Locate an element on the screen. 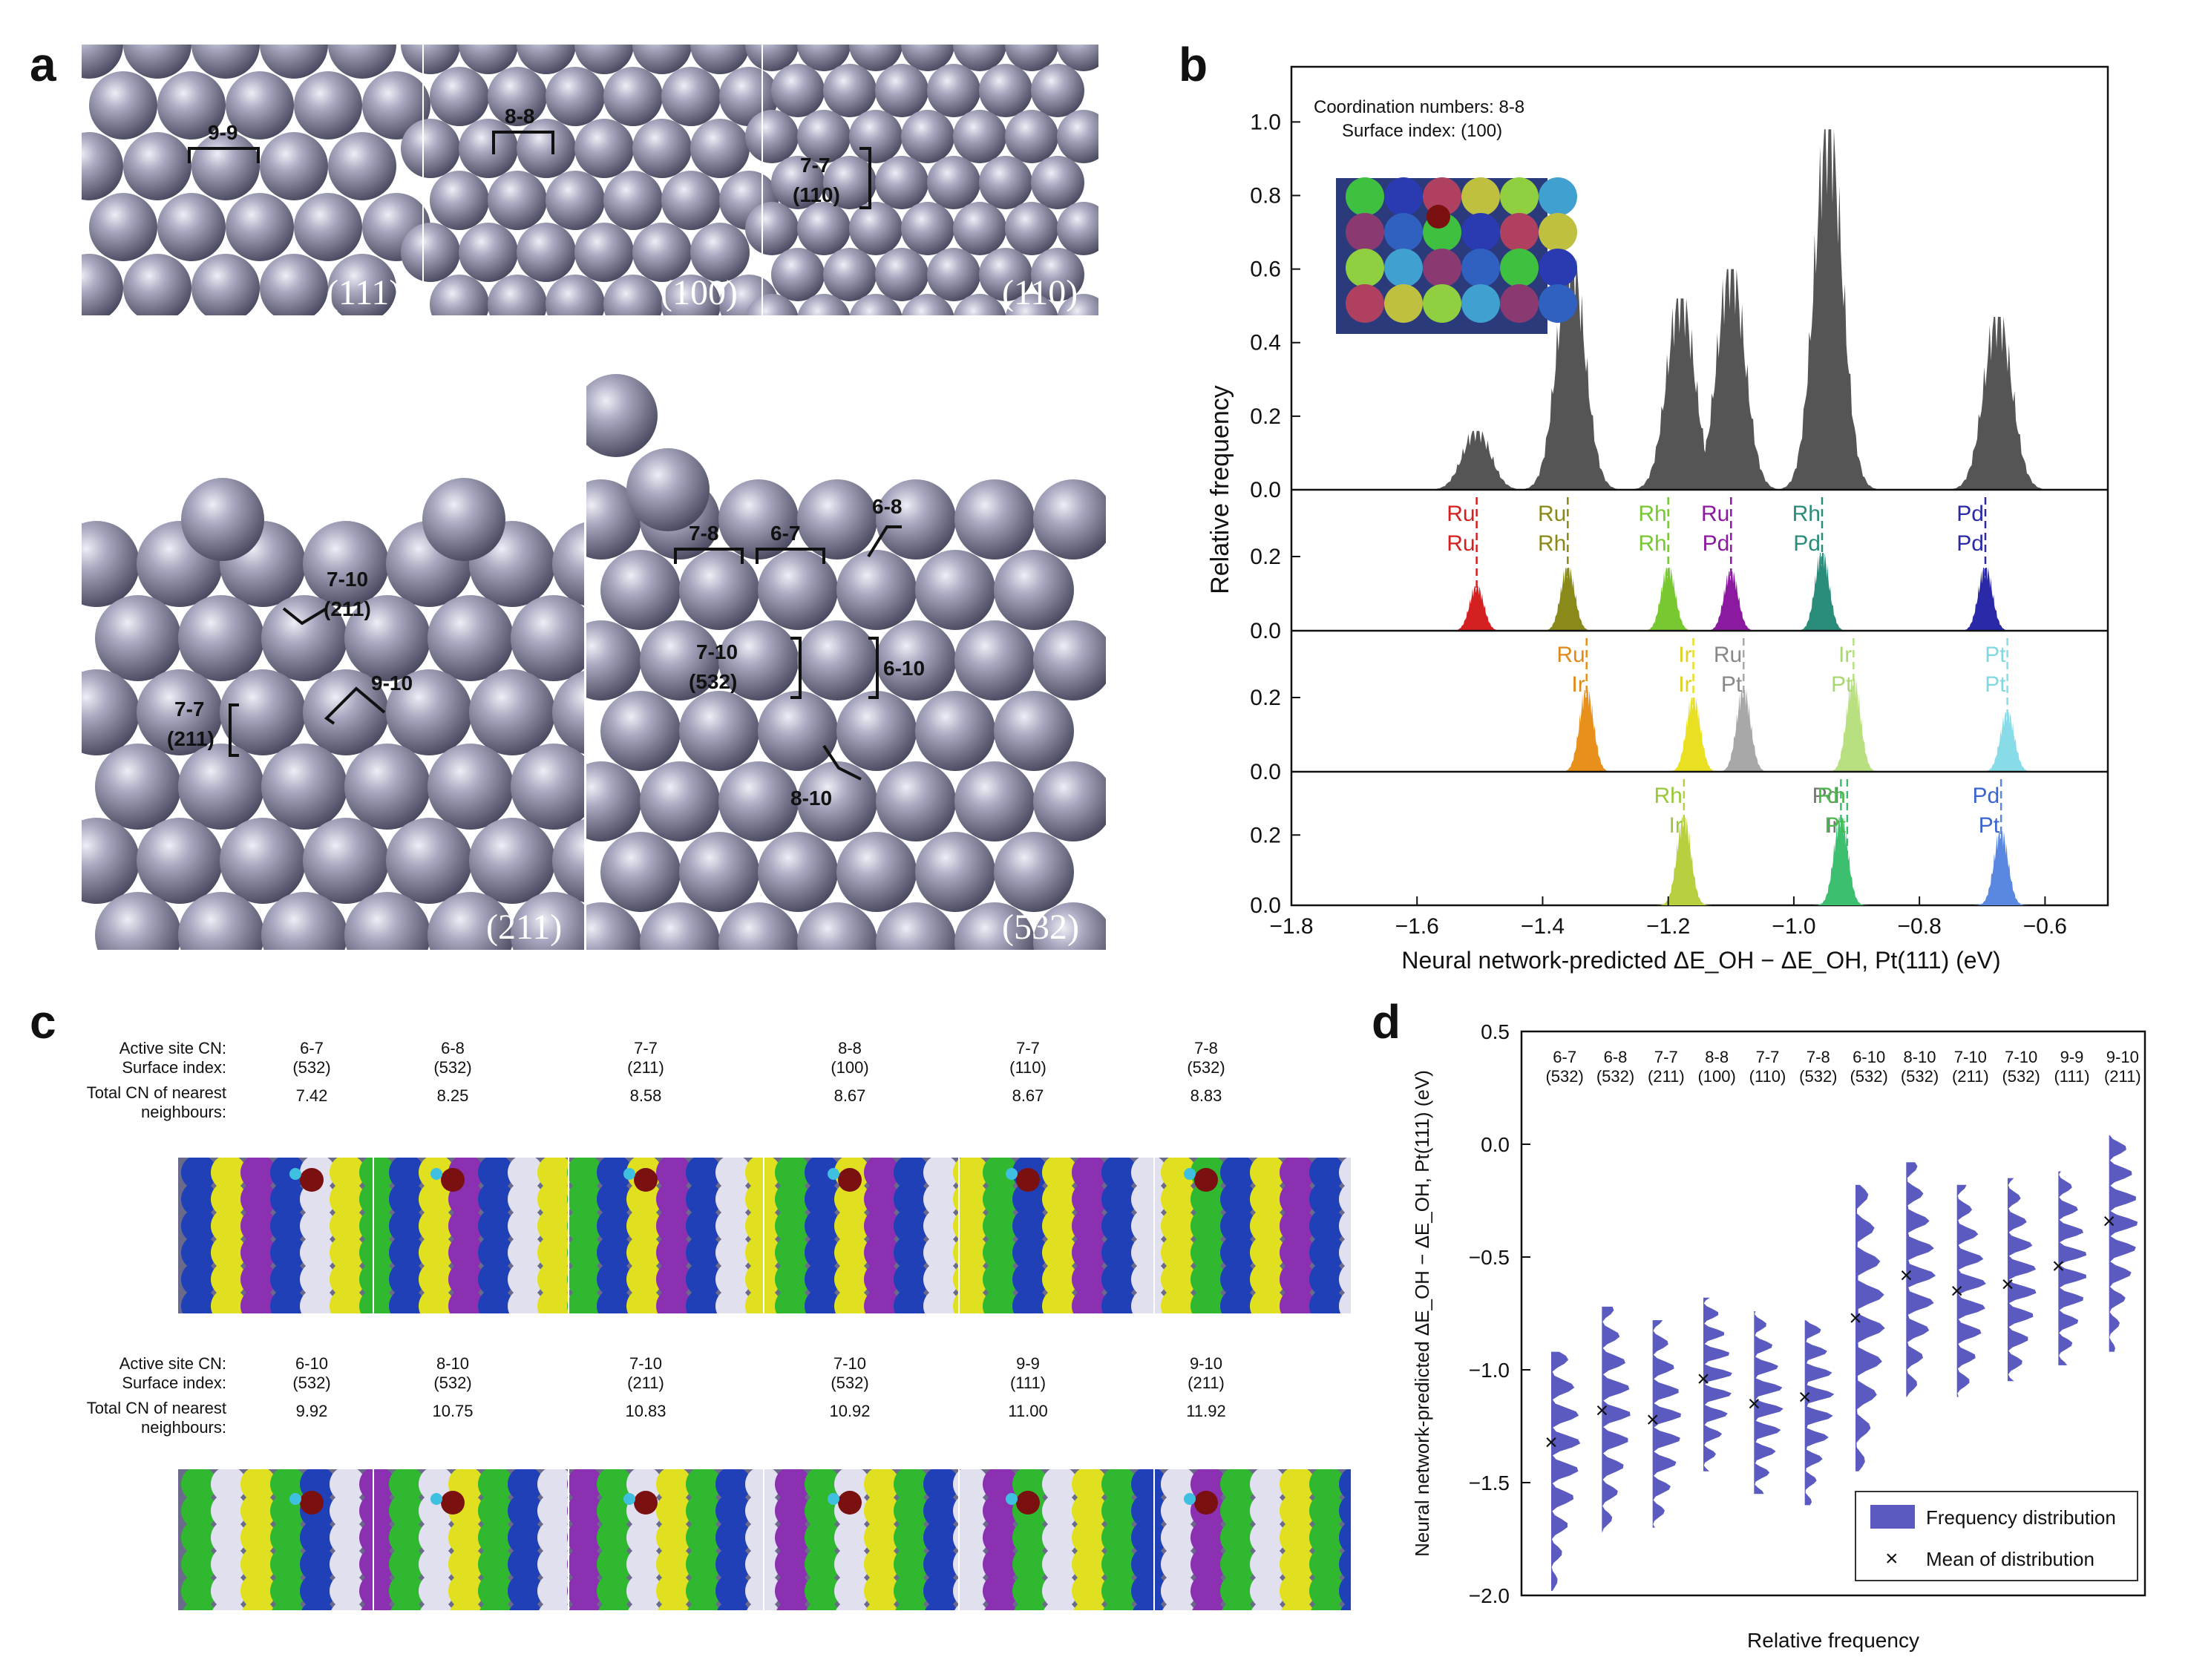 This screenshot has height=1680, width=2188. x-tick-label: −1.0 is located at coordinates (1793, 927).